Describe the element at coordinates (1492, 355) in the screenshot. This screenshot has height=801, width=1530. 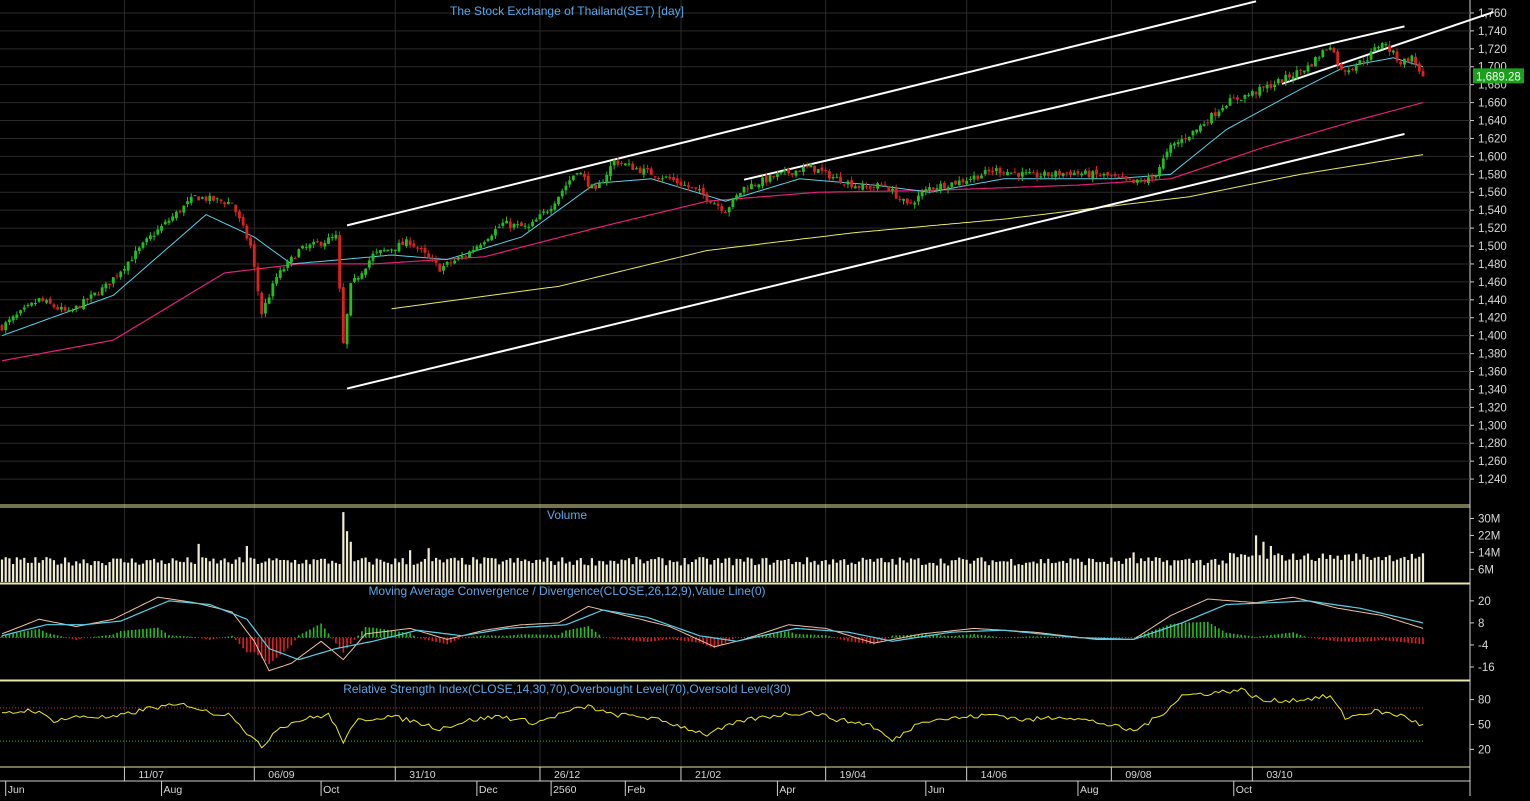
I see `price-axis-label: 1,380` at that location.